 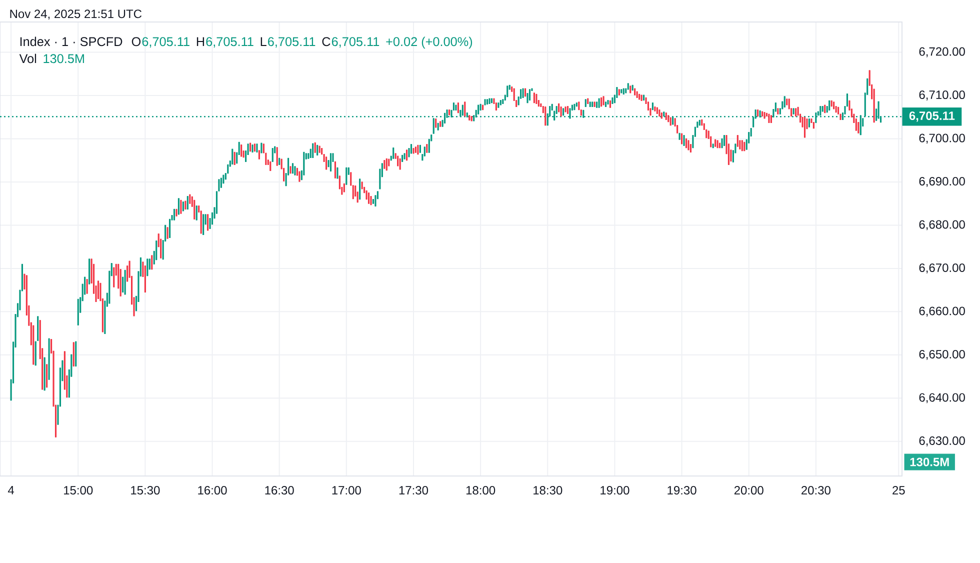 What do you see at coordinates (942, 95) in the screenshot?
I see `y-tick-label: 6,710.00` at bounding box center [942, 95].